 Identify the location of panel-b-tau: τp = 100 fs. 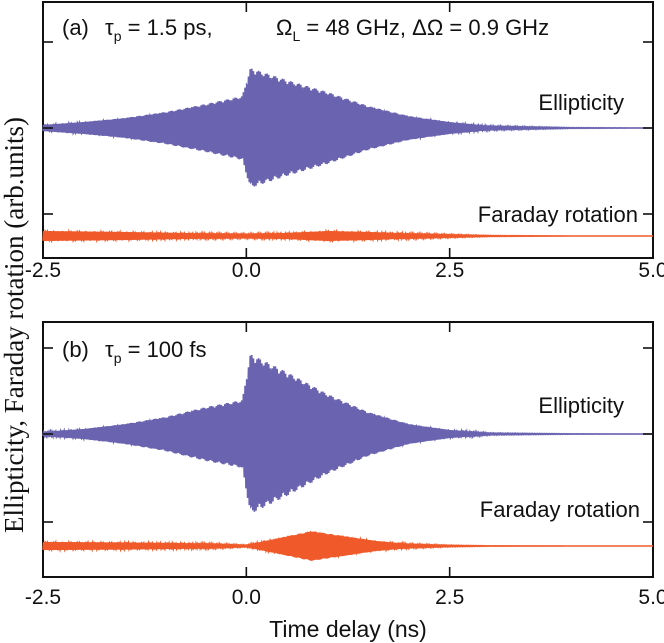
(156, 351).